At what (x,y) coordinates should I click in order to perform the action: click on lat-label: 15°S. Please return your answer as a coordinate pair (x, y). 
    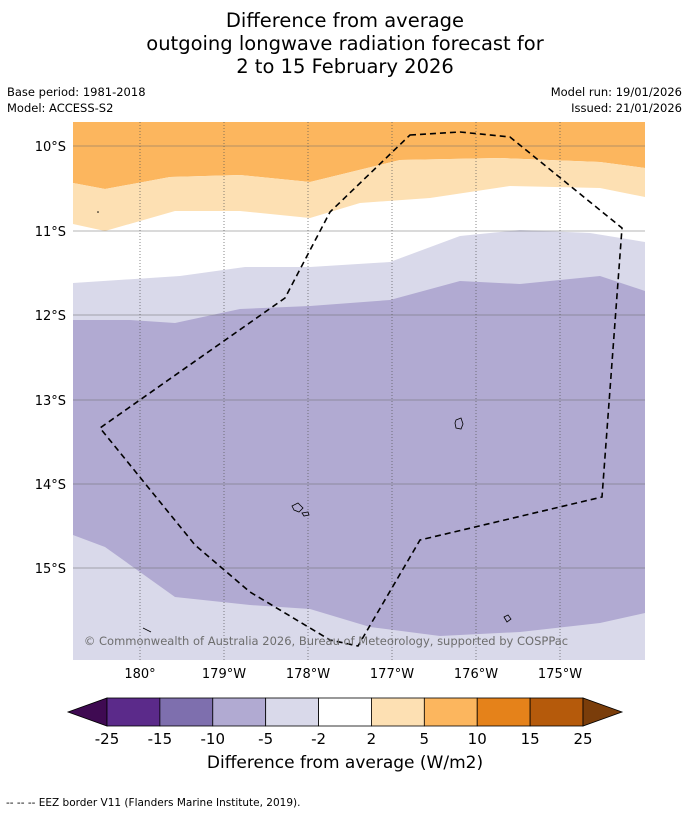
    Looking at the image, I should click on (50, 569).